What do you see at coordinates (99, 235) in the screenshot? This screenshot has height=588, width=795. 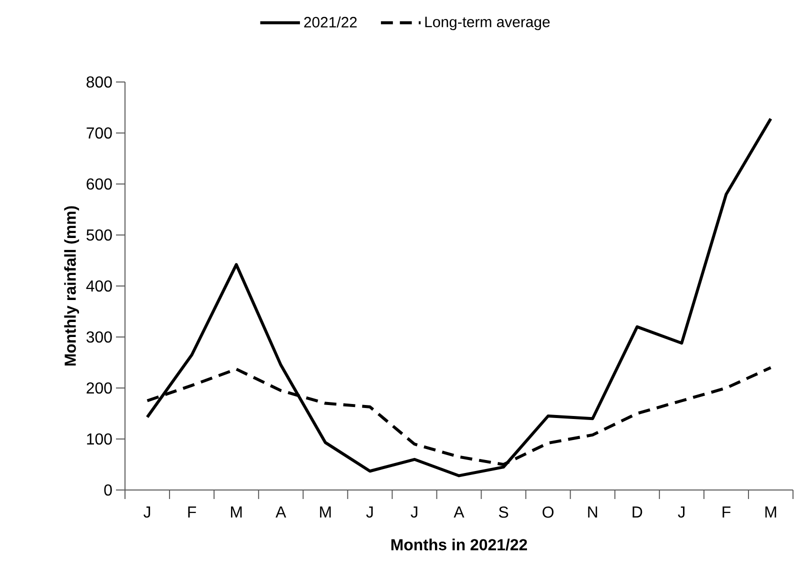 I see `y-tick-label: 500` at bounding box center [99, 235].